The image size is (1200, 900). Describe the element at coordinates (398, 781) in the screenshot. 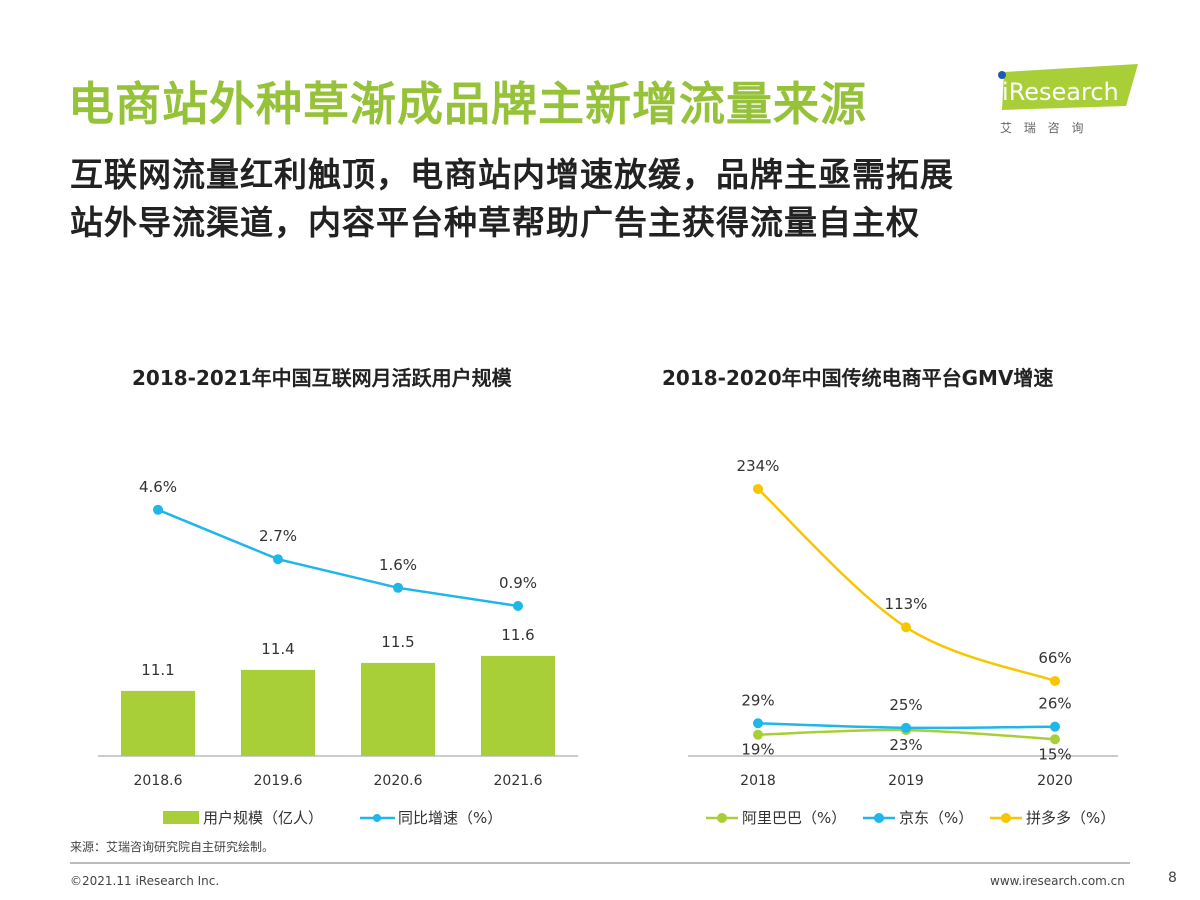

I see `chart1-x-tick: 2020.6` at that location.